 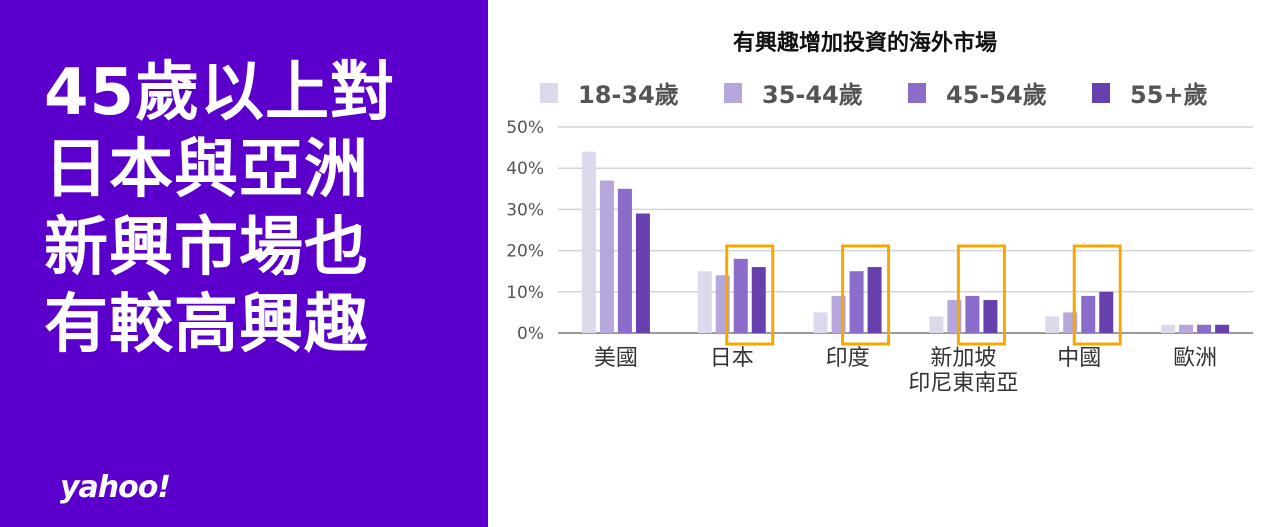 I want to click on y-tick-label: 30%, so click(x=525, y=210).